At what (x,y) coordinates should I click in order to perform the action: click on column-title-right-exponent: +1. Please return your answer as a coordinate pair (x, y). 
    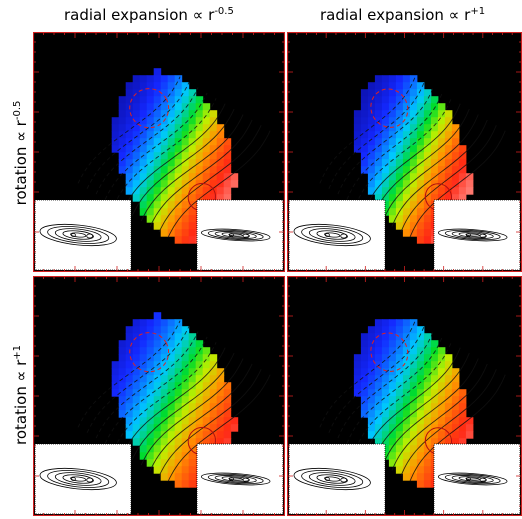
    Looking at the image, I should click on (478, 11).